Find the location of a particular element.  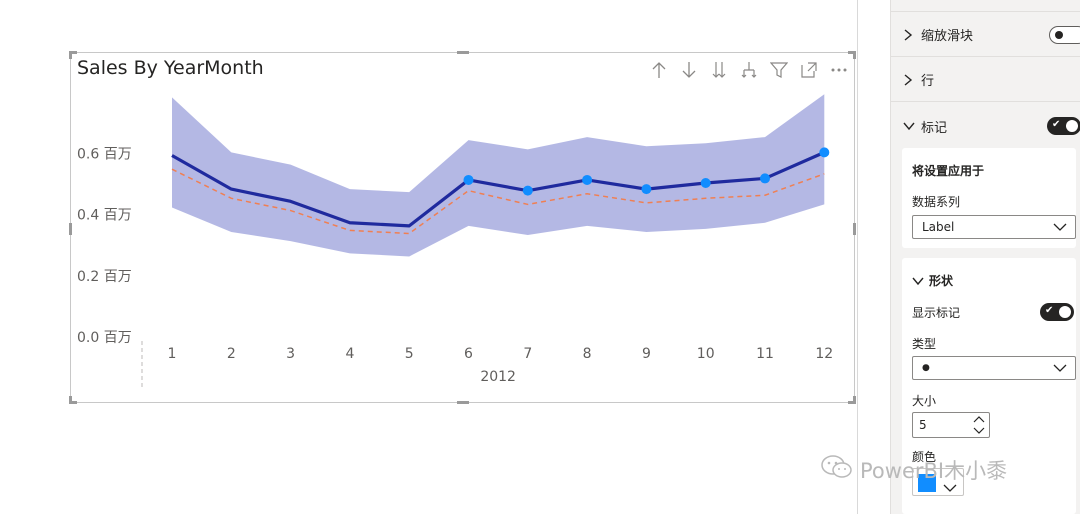

resize-handle-right-mid is located at coordinates (854, 229).